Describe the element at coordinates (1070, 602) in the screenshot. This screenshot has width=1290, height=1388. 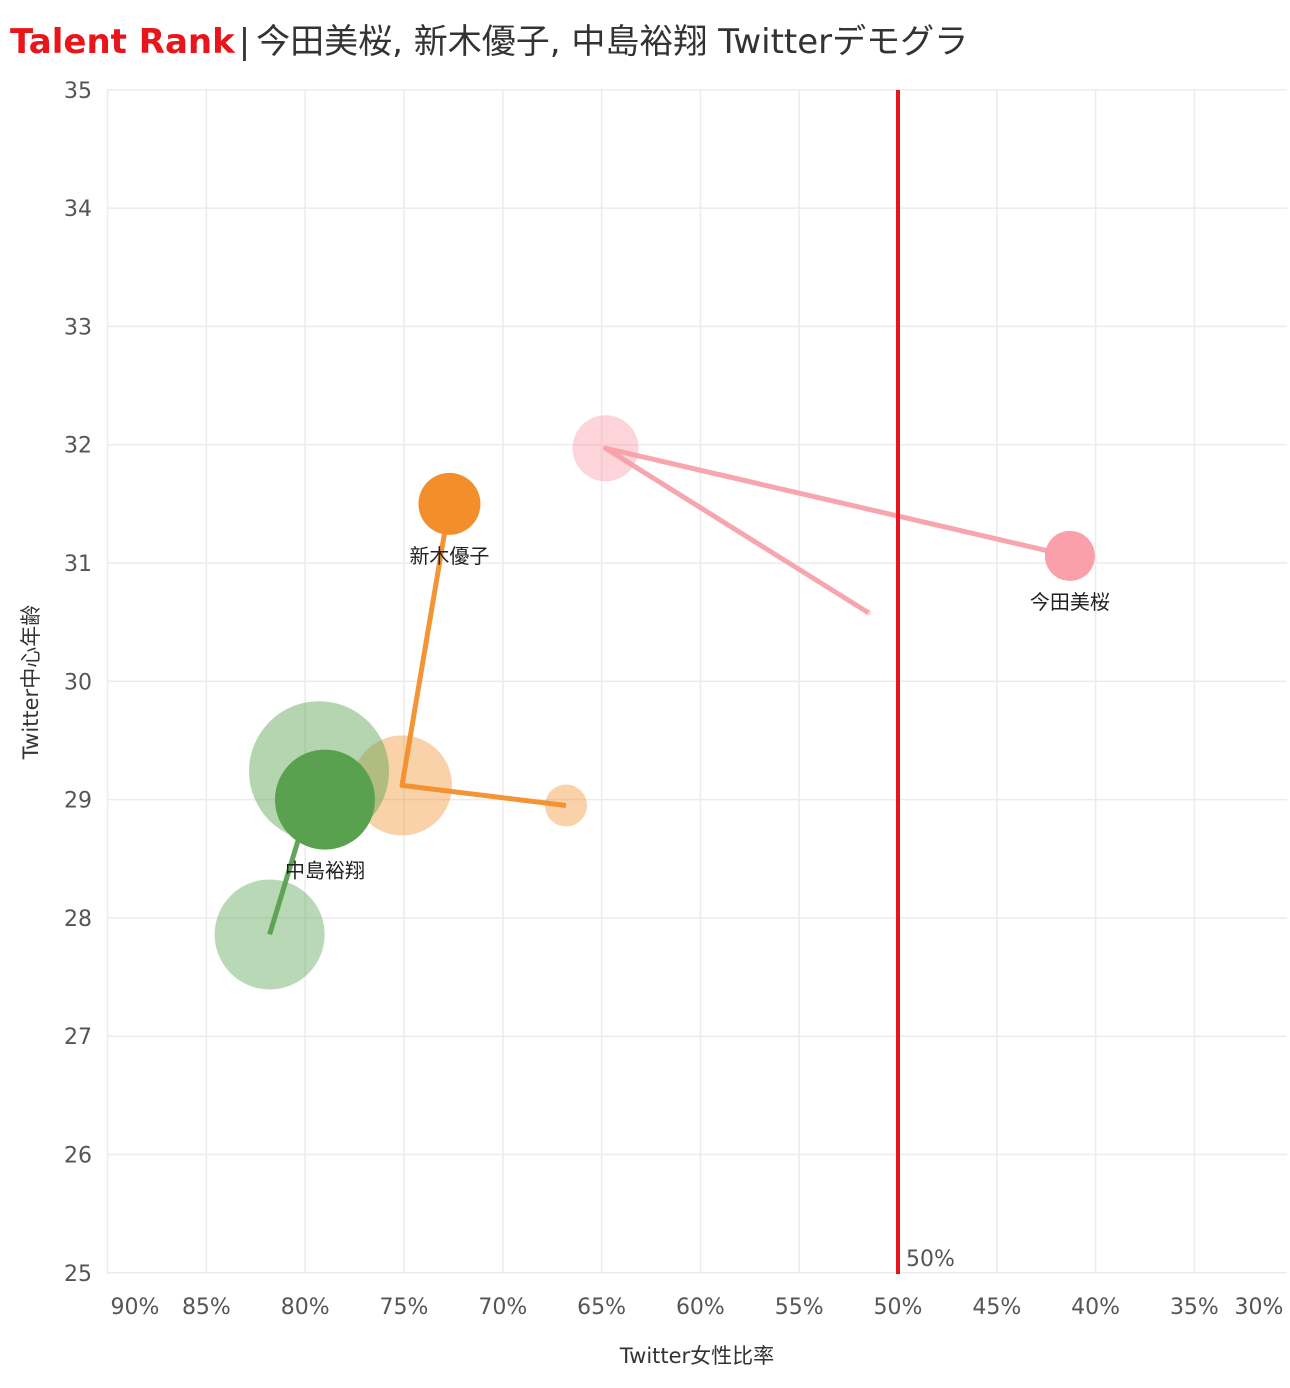
I see `series-label: 今田美桜` at that location.